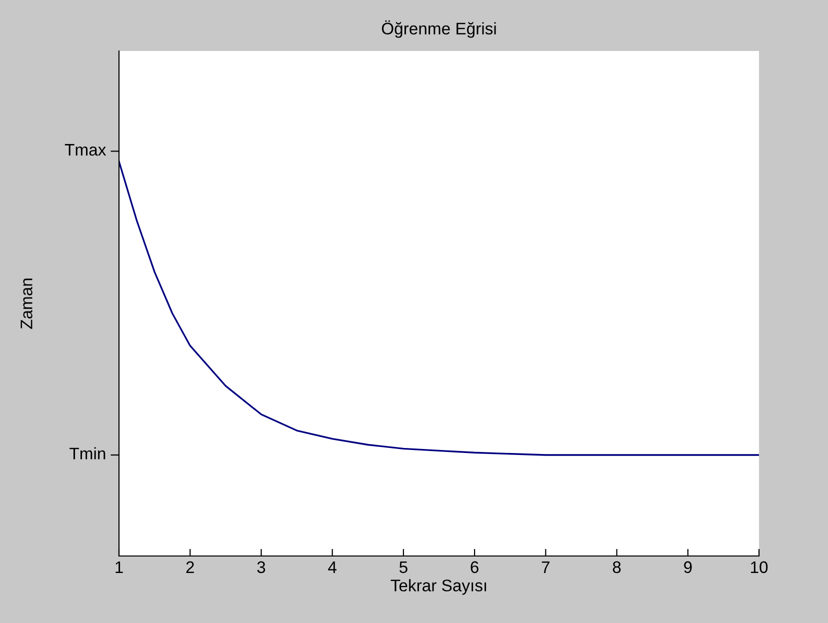 The height and width of the screenshot is (623, 828). What do you see at coordinates (688, 567) in the screenshot?
I see `x-tick-label: 9` at bounding box center [688, 567].